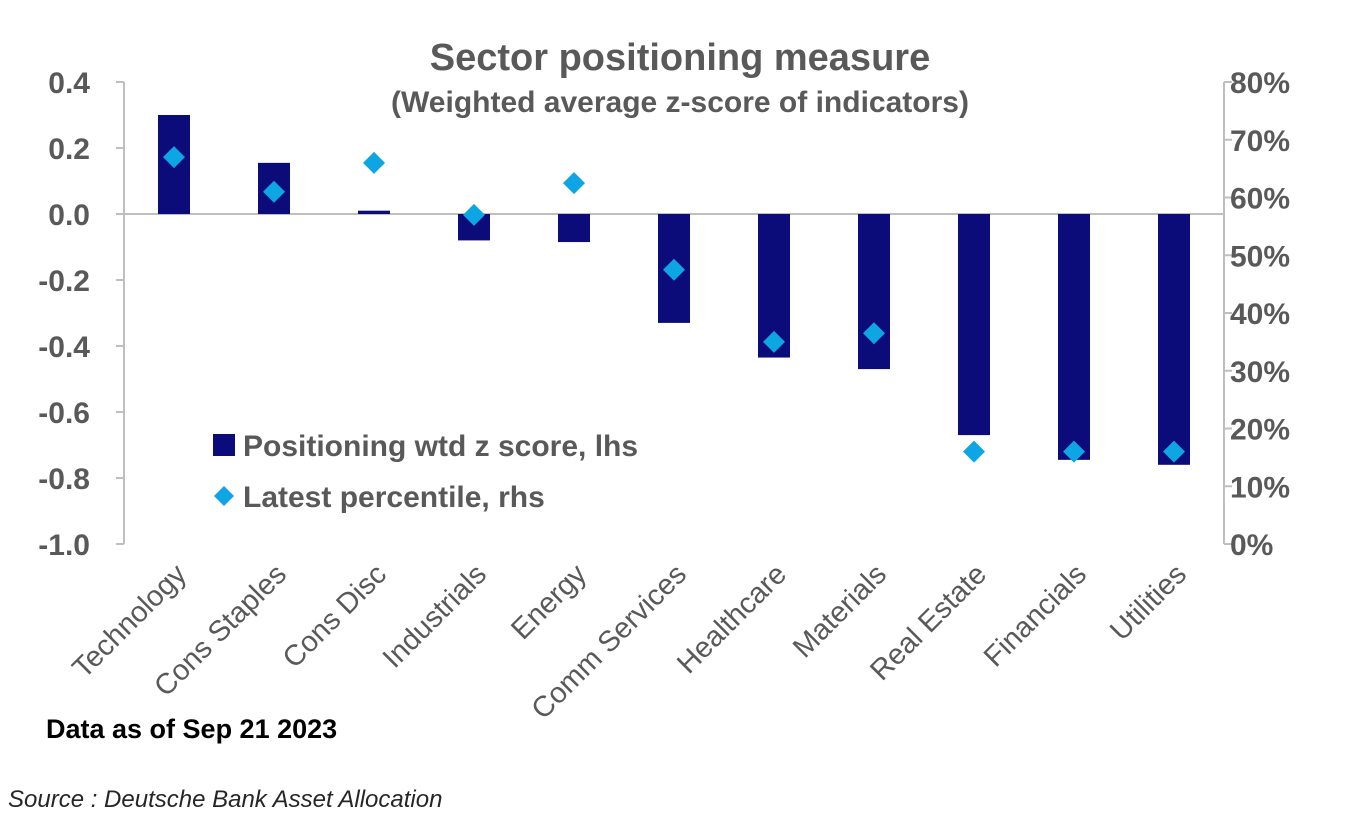  What do you see at coordinates (1260, 199) in the screenshot?
I see `right-axis-tick-label: 60%` at bounding box center [1260, 199].